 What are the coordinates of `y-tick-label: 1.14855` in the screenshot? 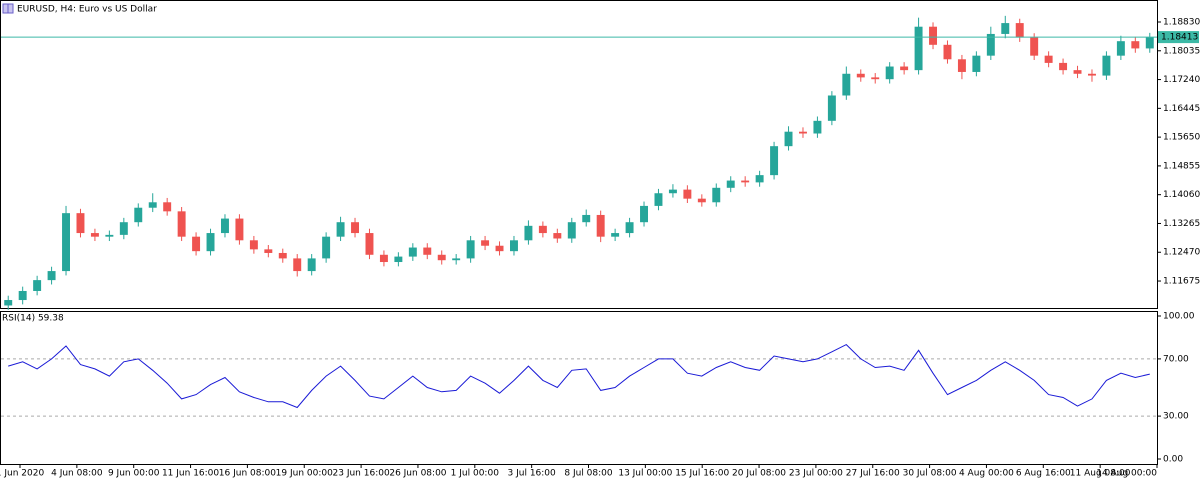 It's located at (1181, 166).